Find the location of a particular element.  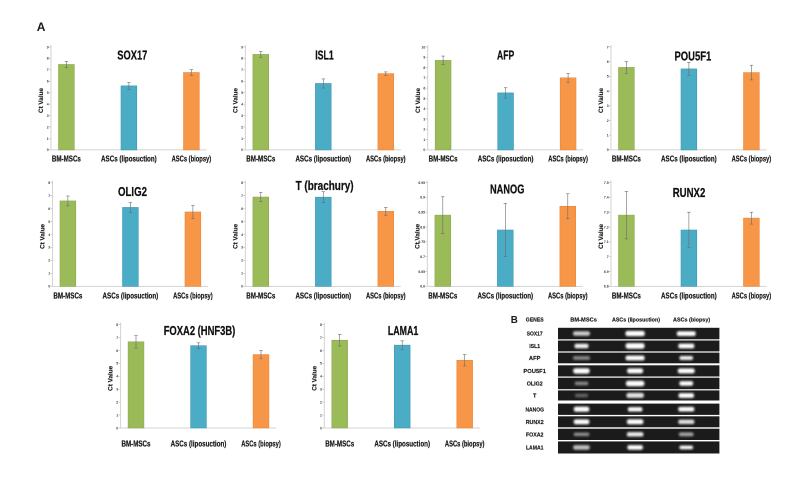

svg-text: LAMA1 is located at coordinates (403, 331).